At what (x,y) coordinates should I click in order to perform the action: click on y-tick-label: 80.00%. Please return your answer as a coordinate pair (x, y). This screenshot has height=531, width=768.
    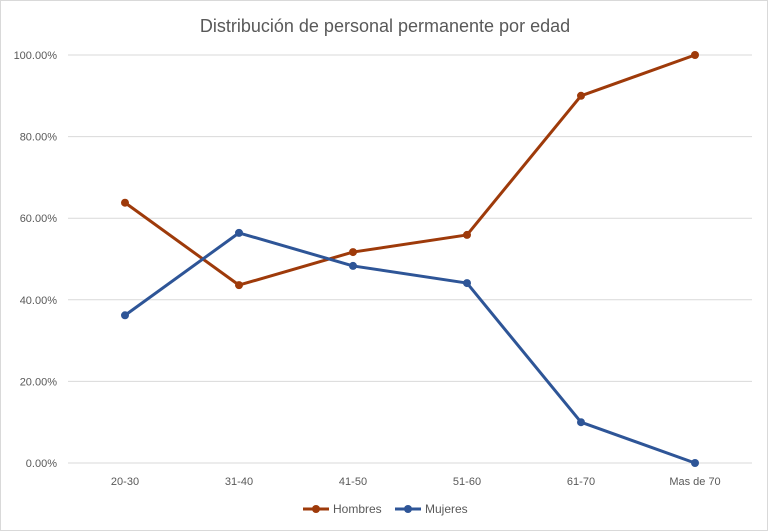
    Looking at the image, I should click on (39, 138).